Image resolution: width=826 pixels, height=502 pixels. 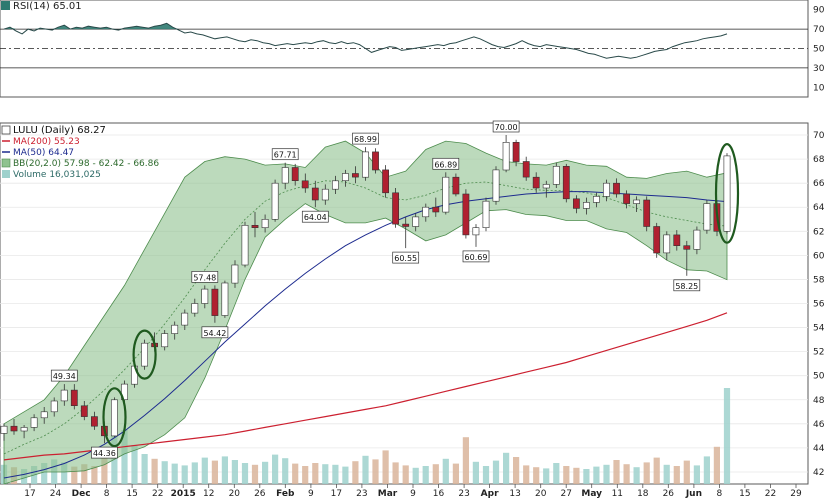 I want to click on annotation-label: 44.36, so click(x=104, y=453).